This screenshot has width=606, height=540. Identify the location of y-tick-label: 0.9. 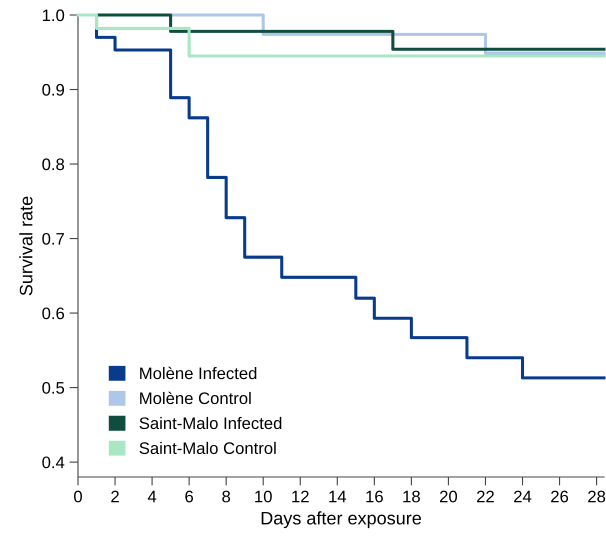
(53, 90).